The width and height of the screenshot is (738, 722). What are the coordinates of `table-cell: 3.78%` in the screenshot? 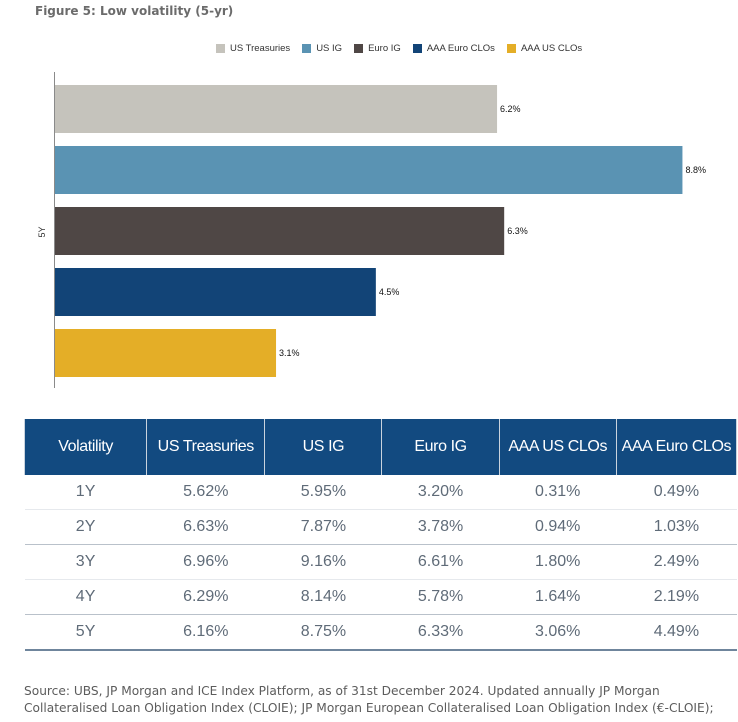 It's located at (440, 527).